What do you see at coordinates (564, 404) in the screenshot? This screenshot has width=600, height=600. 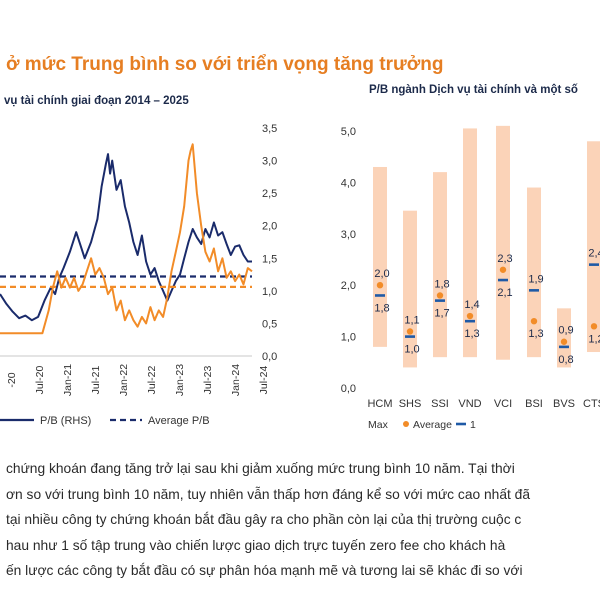 I see `category-label: BVS` at bounding box center [564, 404].